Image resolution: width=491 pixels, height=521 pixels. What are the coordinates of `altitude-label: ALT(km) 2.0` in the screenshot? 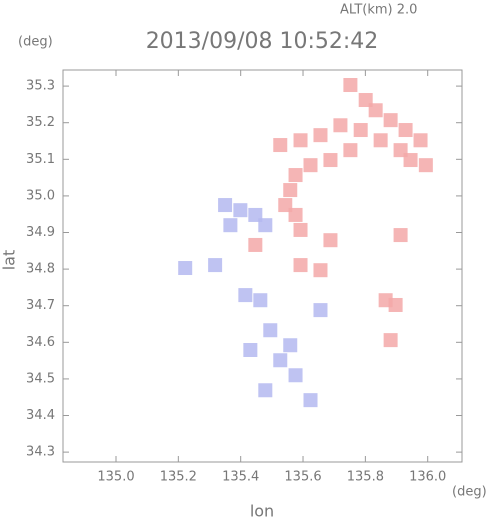 It's located at (378, 10).